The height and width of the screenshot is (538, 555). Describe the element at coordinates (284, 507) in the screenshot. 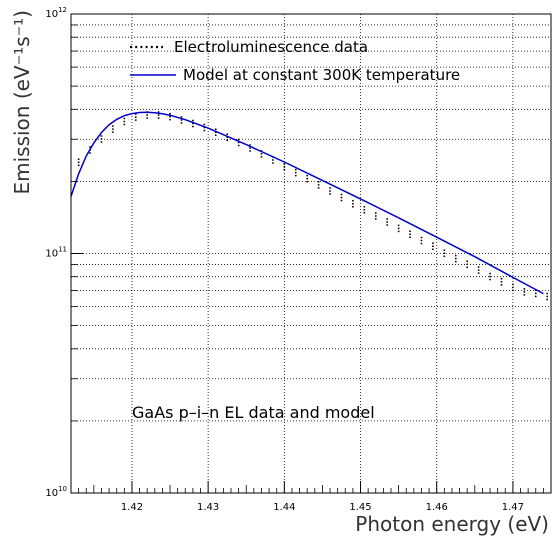

I see `x-tick-label: 1.44` at that location.